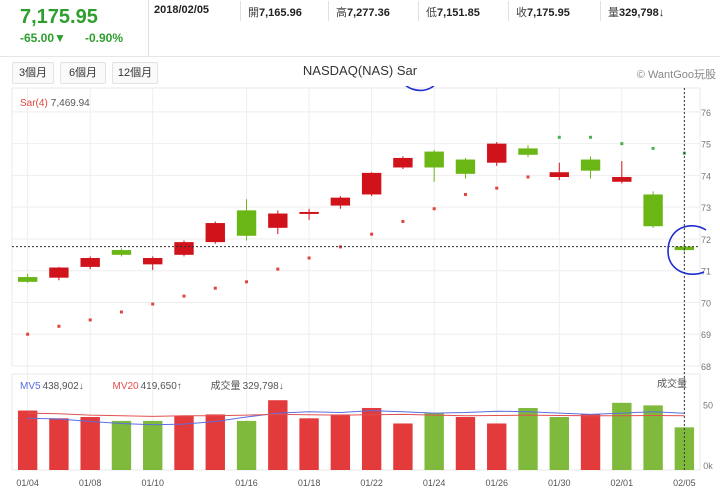 The width and height of the screenshot is (720, 496). Describe the element at coordinates (420, 89) in the screenshot. I see `annotation-scribble-title` at that location.